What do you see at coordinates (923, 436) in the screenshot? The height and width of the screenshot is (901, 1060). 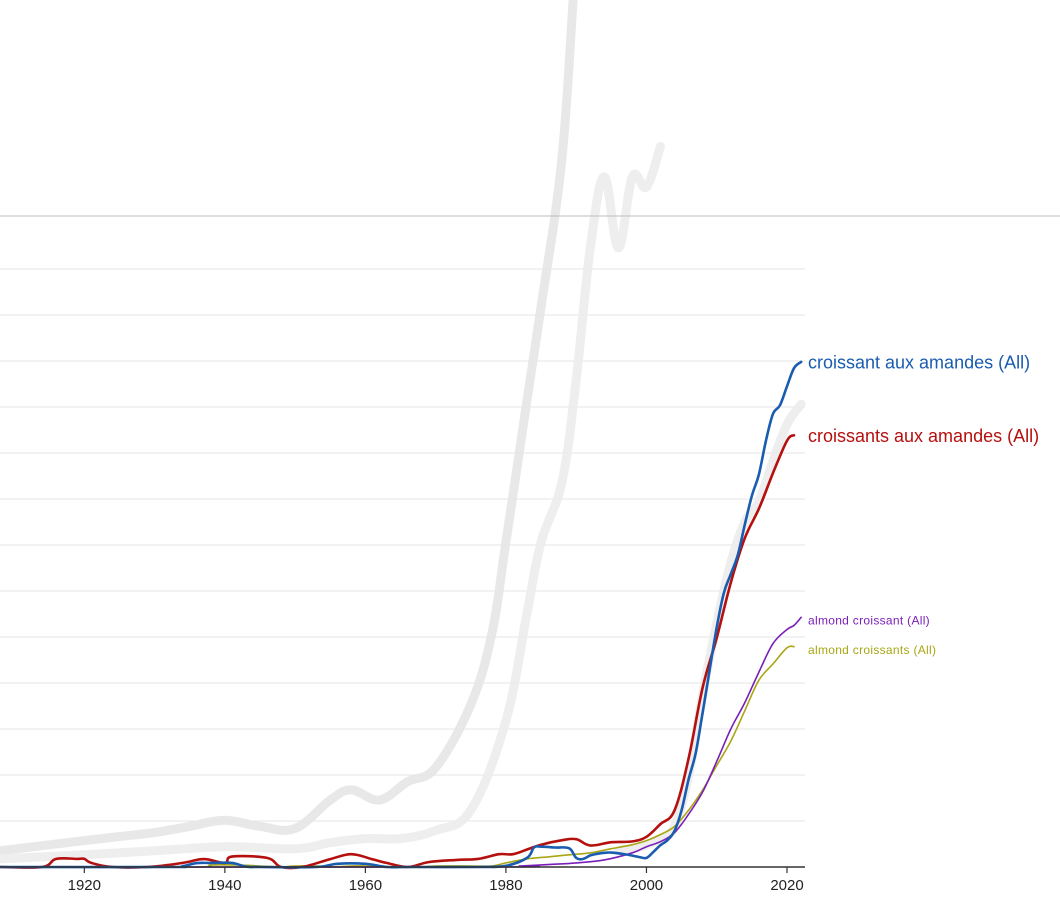 I see `series-label-croissants-aux-amandes: croissants aux amandes (All)` at bounding box center [923, 436].